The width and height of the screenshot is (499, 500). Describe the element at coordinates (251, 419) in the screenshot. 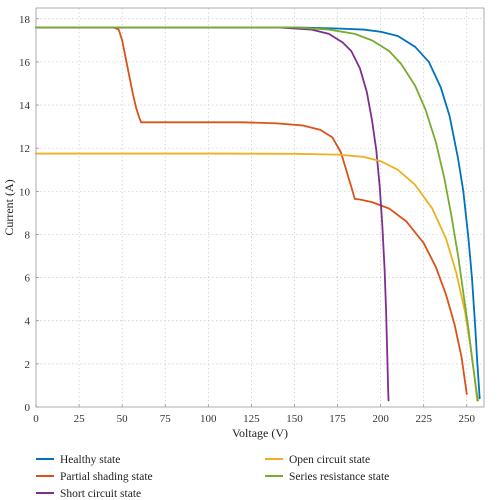

I see `x-tick-label: 125` at that location.